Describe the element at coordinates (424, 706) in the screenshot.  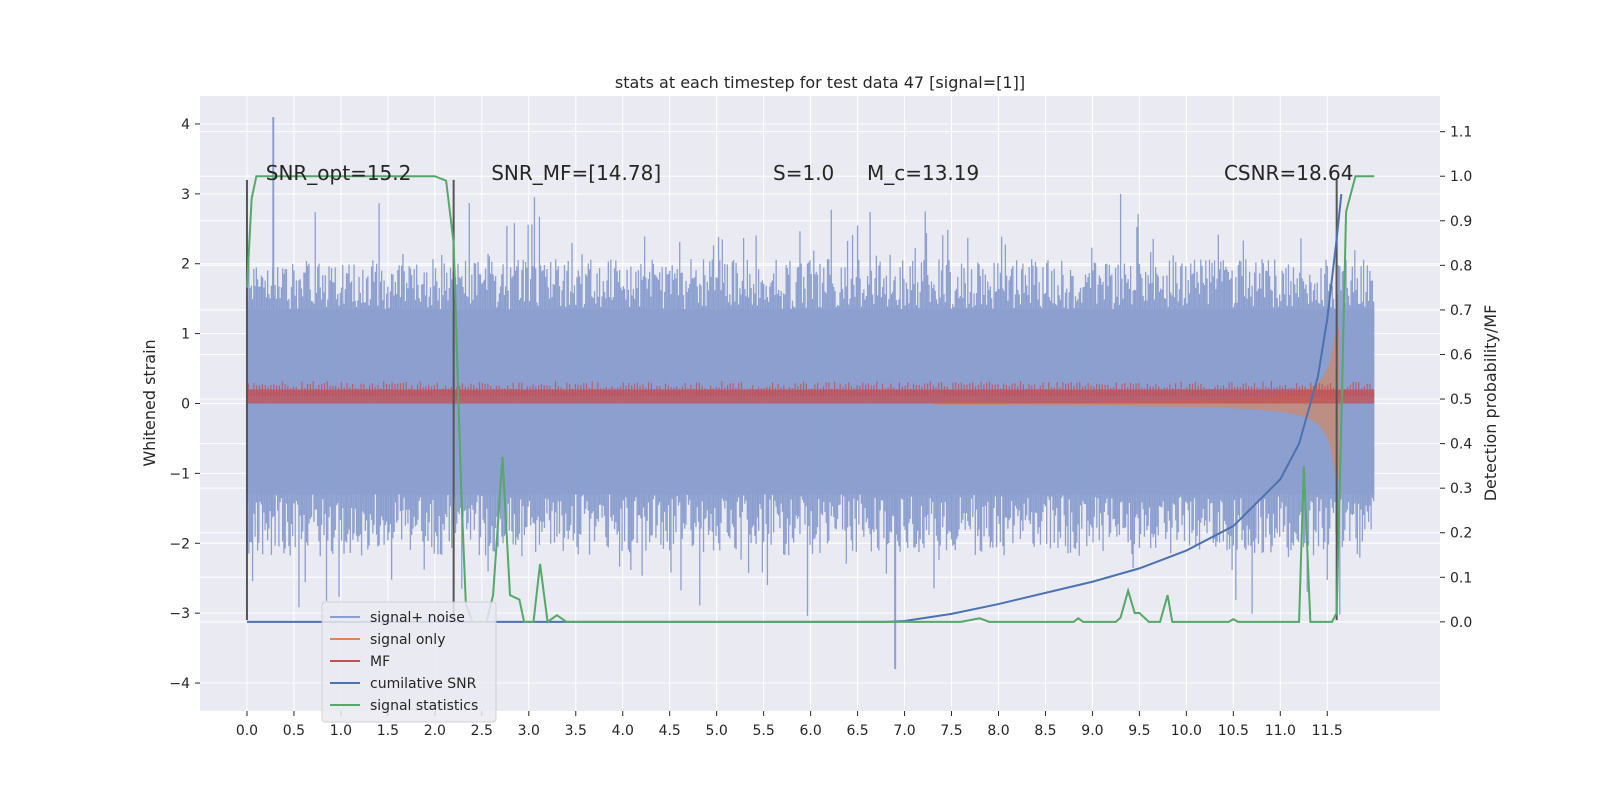
I see `legend-label: signal statistics` at that location.